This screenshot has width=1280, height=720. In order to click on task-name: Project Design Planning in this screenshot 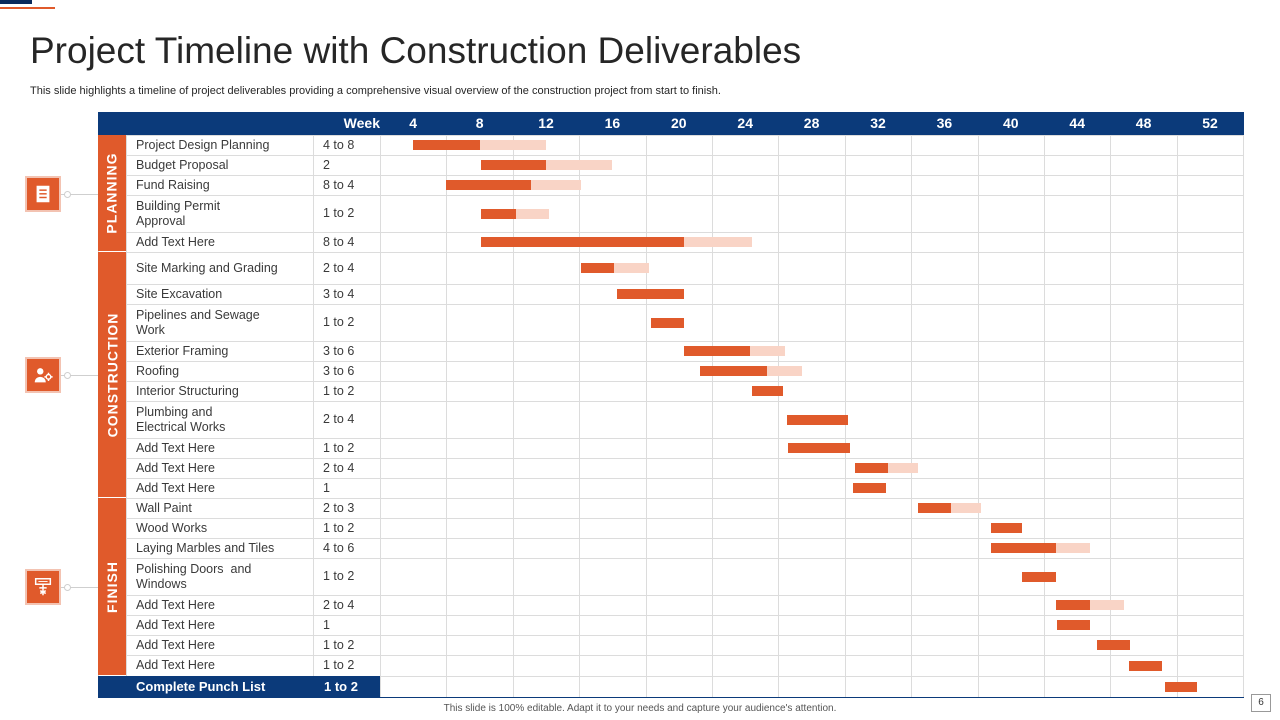, I will do `click(203, 144)`.